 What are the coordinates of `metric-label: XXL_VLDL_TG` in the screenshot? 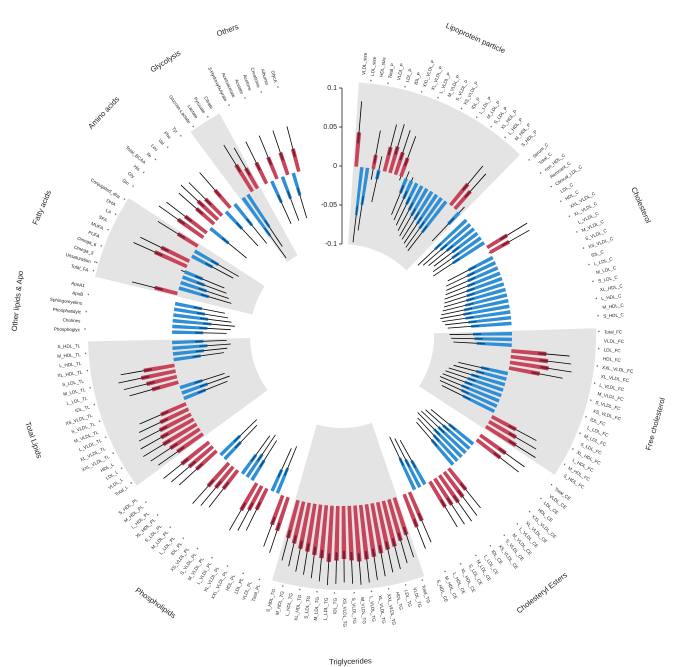 It's located at (391, 609).